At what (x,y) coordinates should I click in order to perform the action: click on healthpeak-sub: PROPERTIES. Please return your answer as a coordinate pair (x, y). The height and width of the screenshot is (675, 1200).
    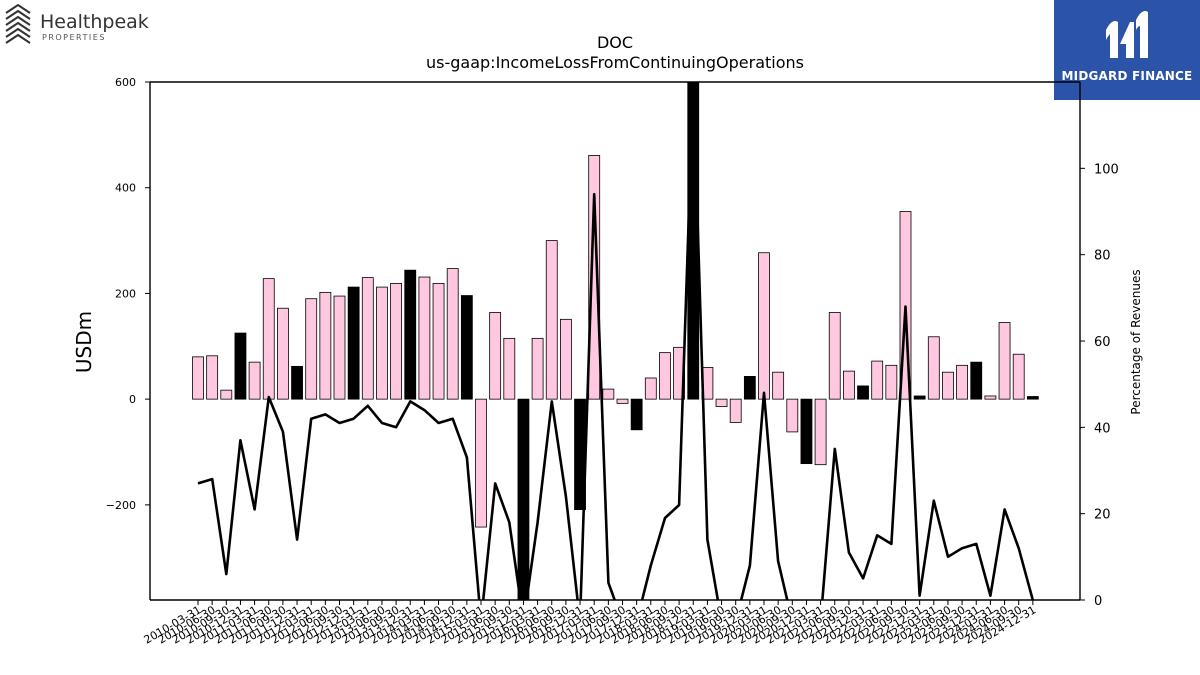
    Looking at the image, I should click on (74, 37).